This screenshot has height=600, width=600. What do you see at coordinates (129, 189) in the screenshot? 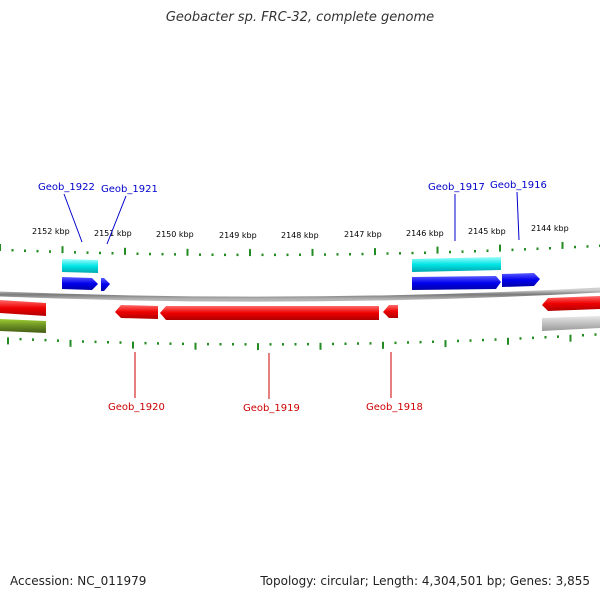
I see `gene-label-geob-1921: Geob_1921` at bounding box center [129, 189].